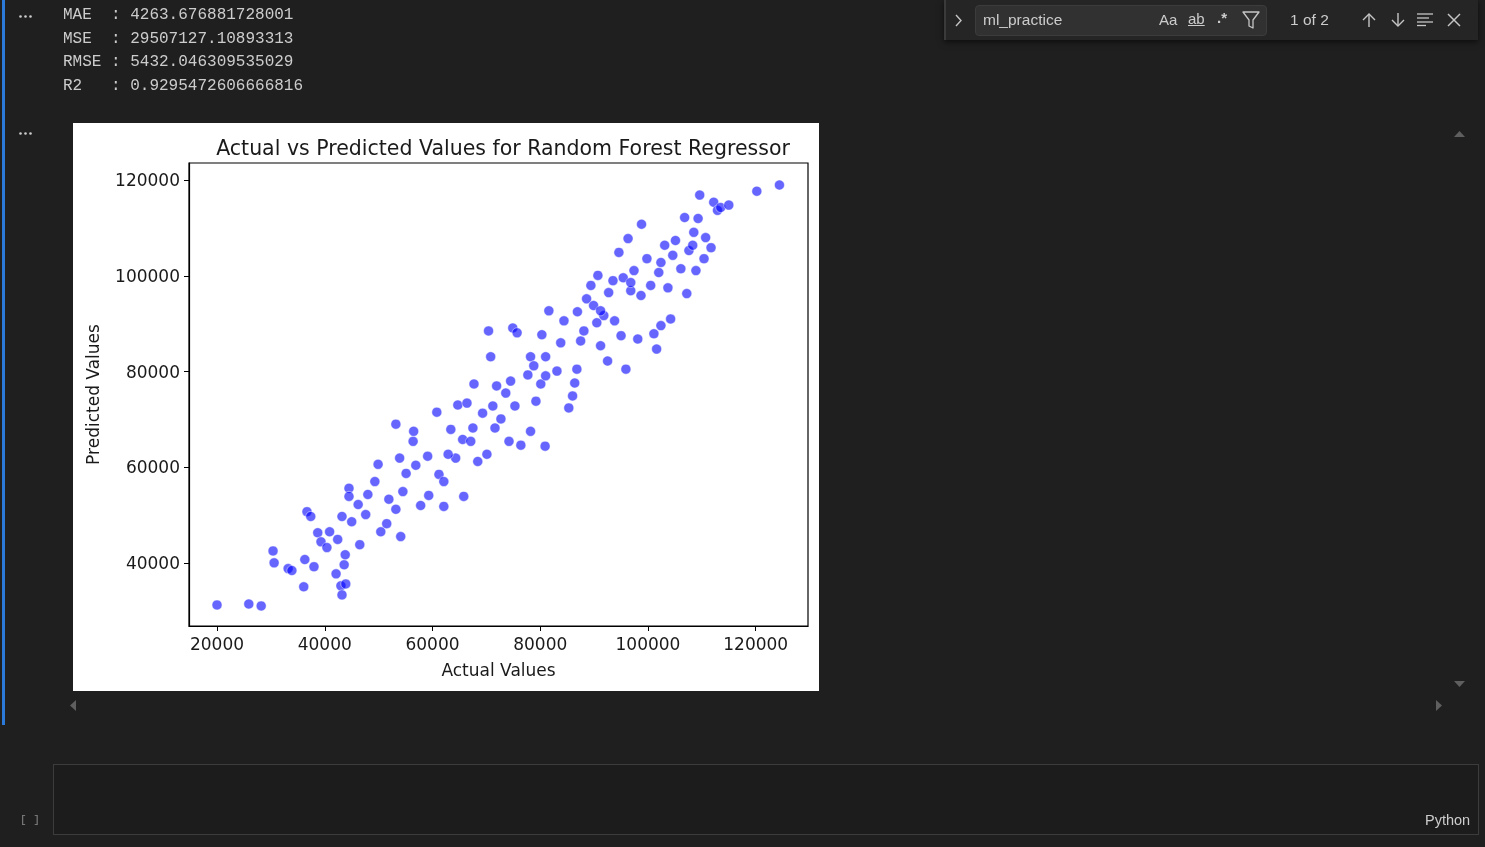 Image resolution: width=1485 pixels, height=847 pixels. Describe the element at coordinates (152, 562) in the screenshot. I see `y-tick-label: 40000` at that location.